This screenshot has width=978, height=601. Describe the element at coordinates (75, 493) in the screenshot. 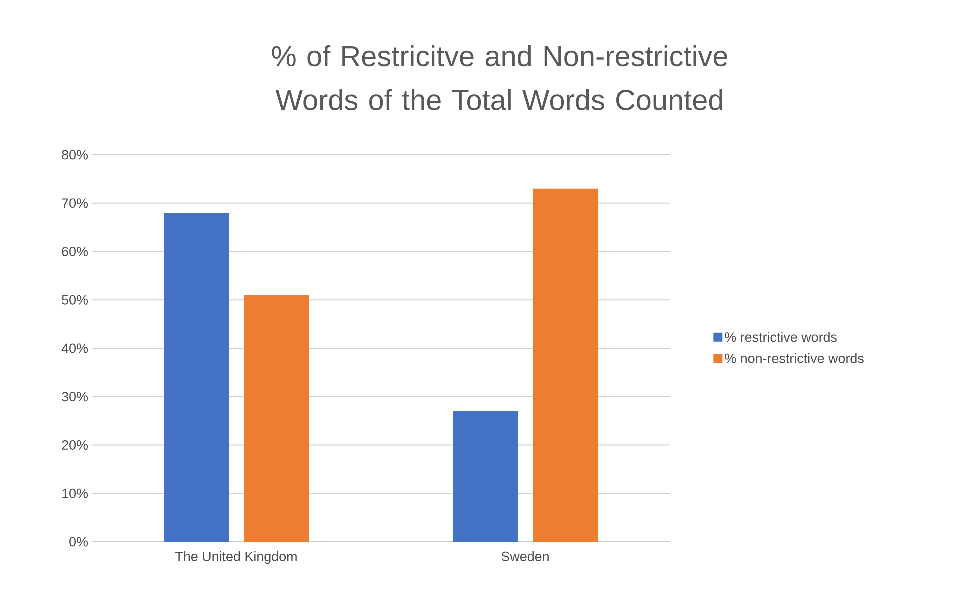

I see `y-tick-label: 10%` at that location.